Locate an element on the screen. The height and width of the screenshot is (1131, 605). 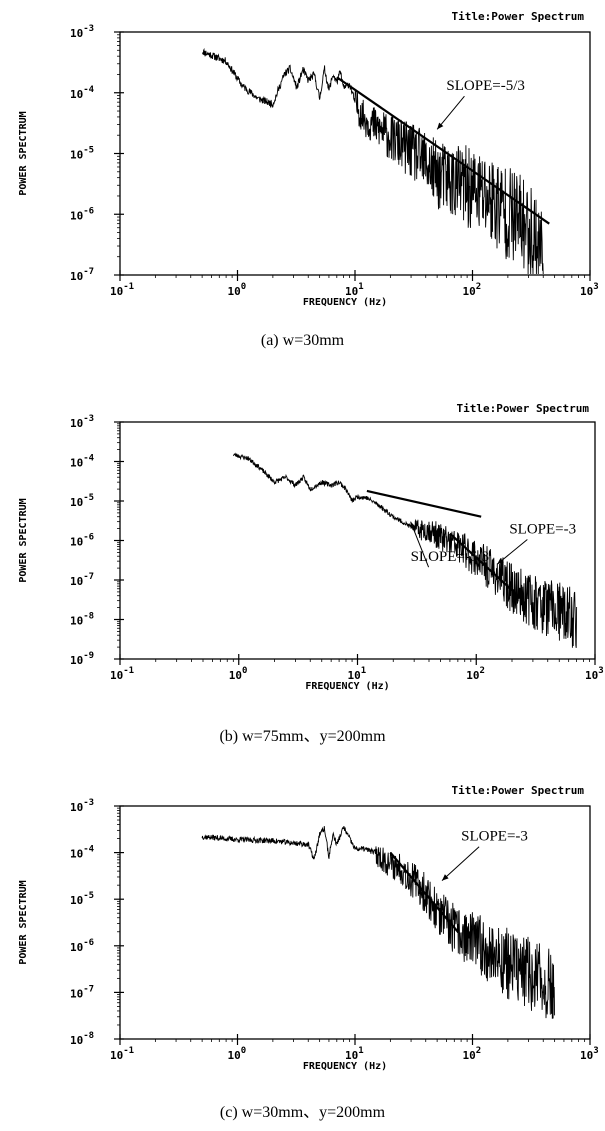
chart-caption-b: (b) w=75mm、y=200mm is located at coordinates (302, 736).